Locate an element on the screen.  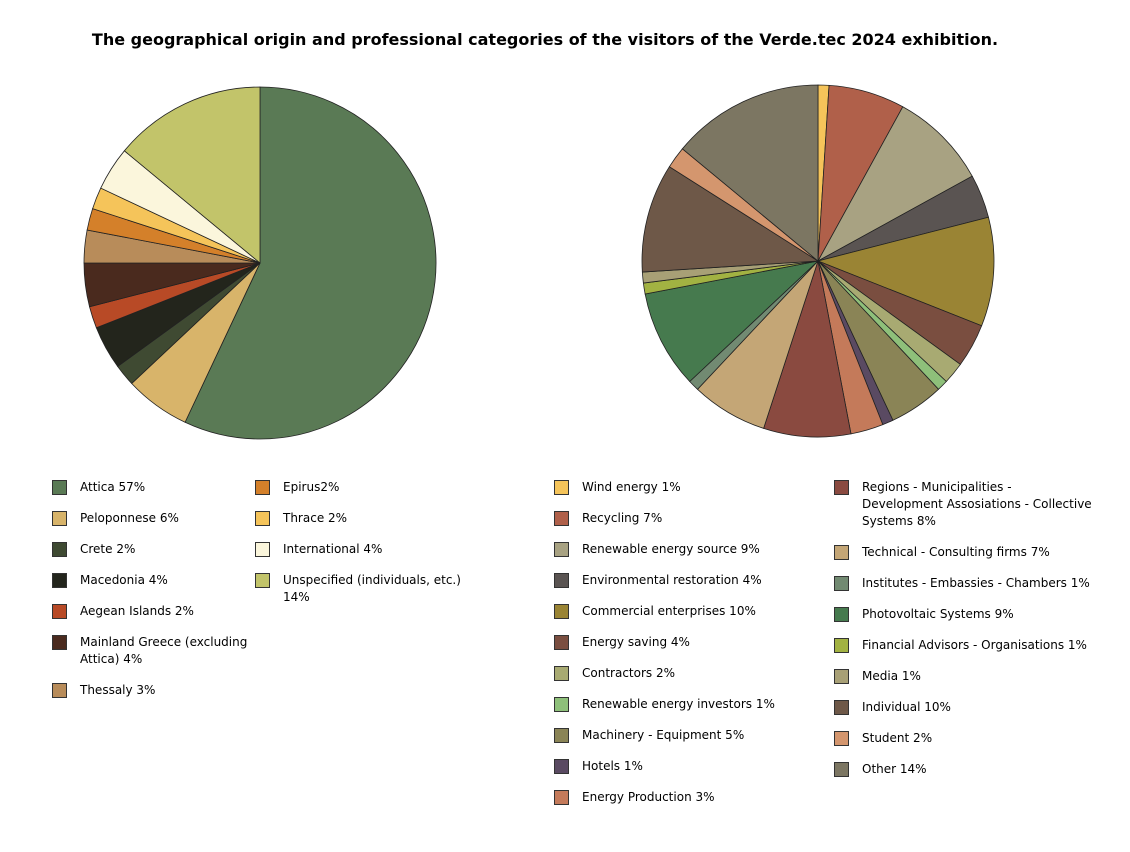
legend-item: Aegean Islands 2% is located at coordinates (152, 611).